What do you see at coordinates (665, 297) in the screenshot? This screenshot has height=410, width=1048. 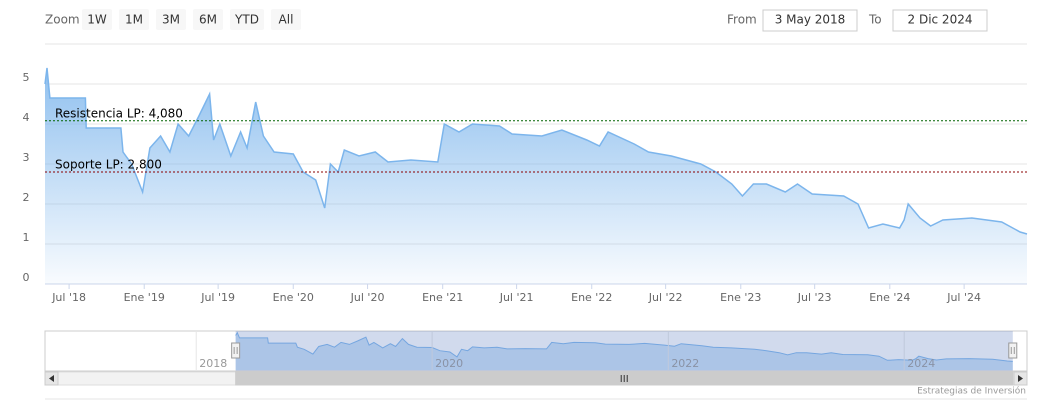 I see `x-tick-label: Jul '22` at bounding box center [665, 297].